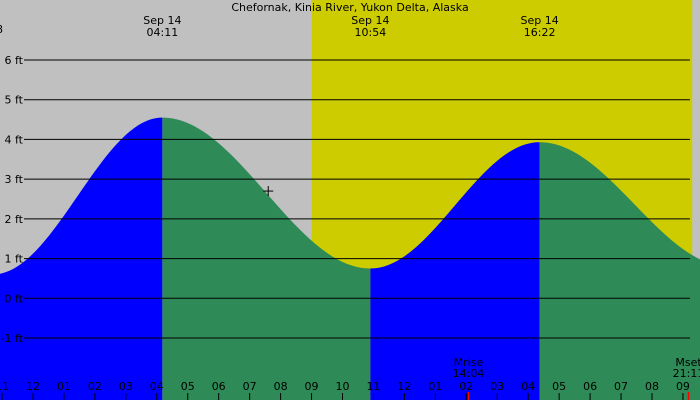 This screenshot has height=400, width=700. I want to click on x-tick-label: 10, so click(343, 386).